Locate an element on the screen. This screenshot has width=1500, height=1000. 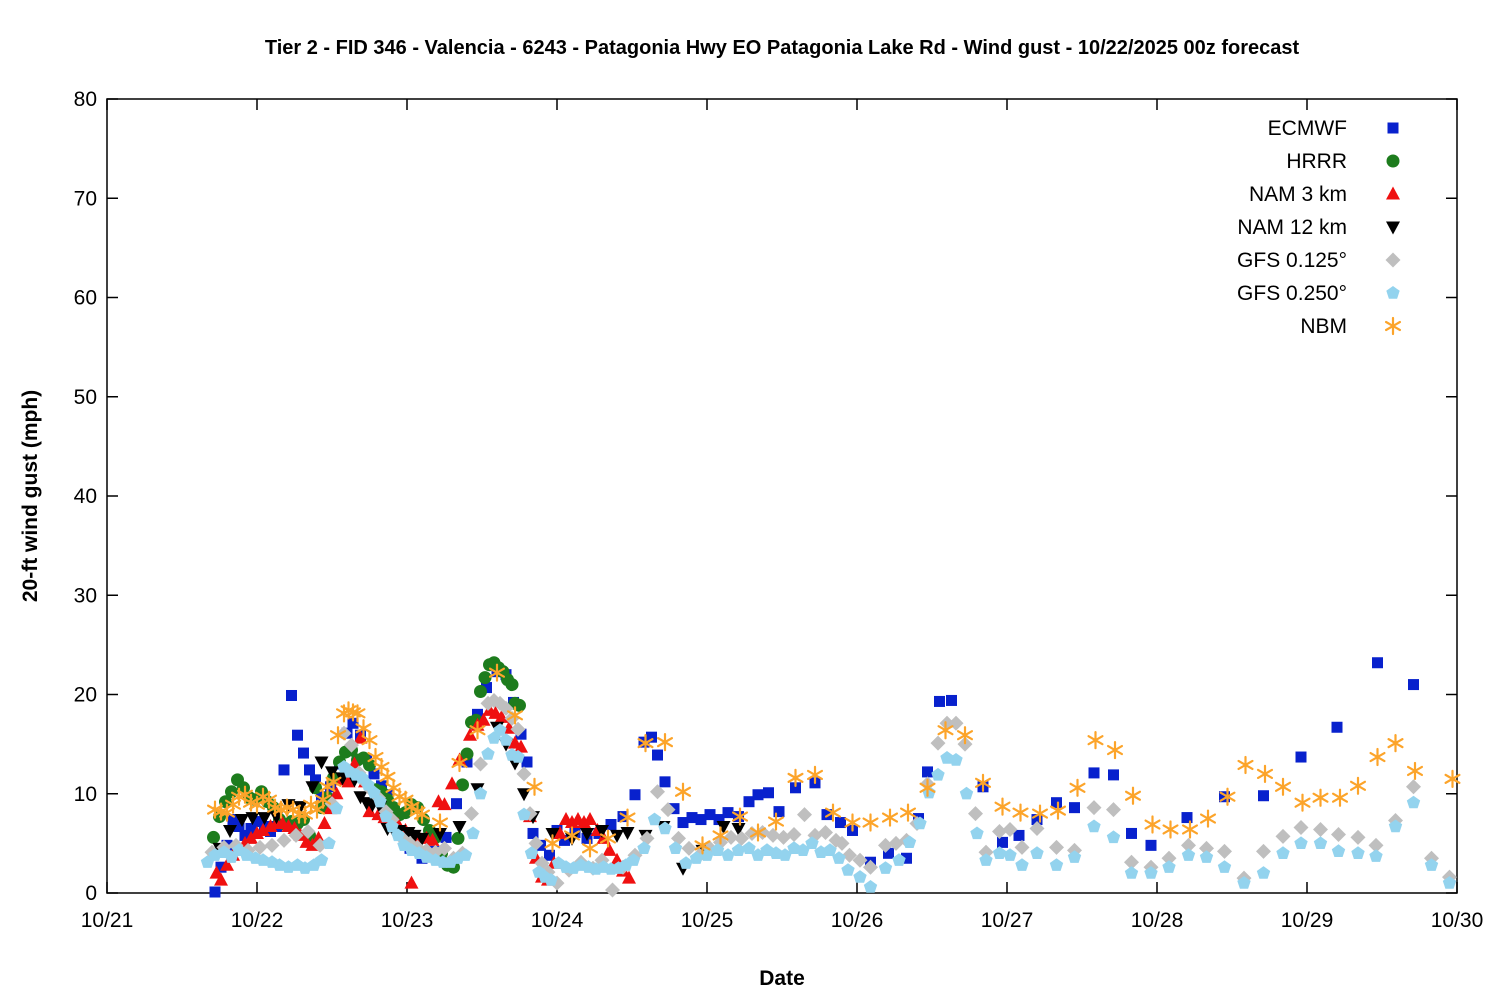
x-tick-label: 10/29 is located at coordinates (1307, 920).